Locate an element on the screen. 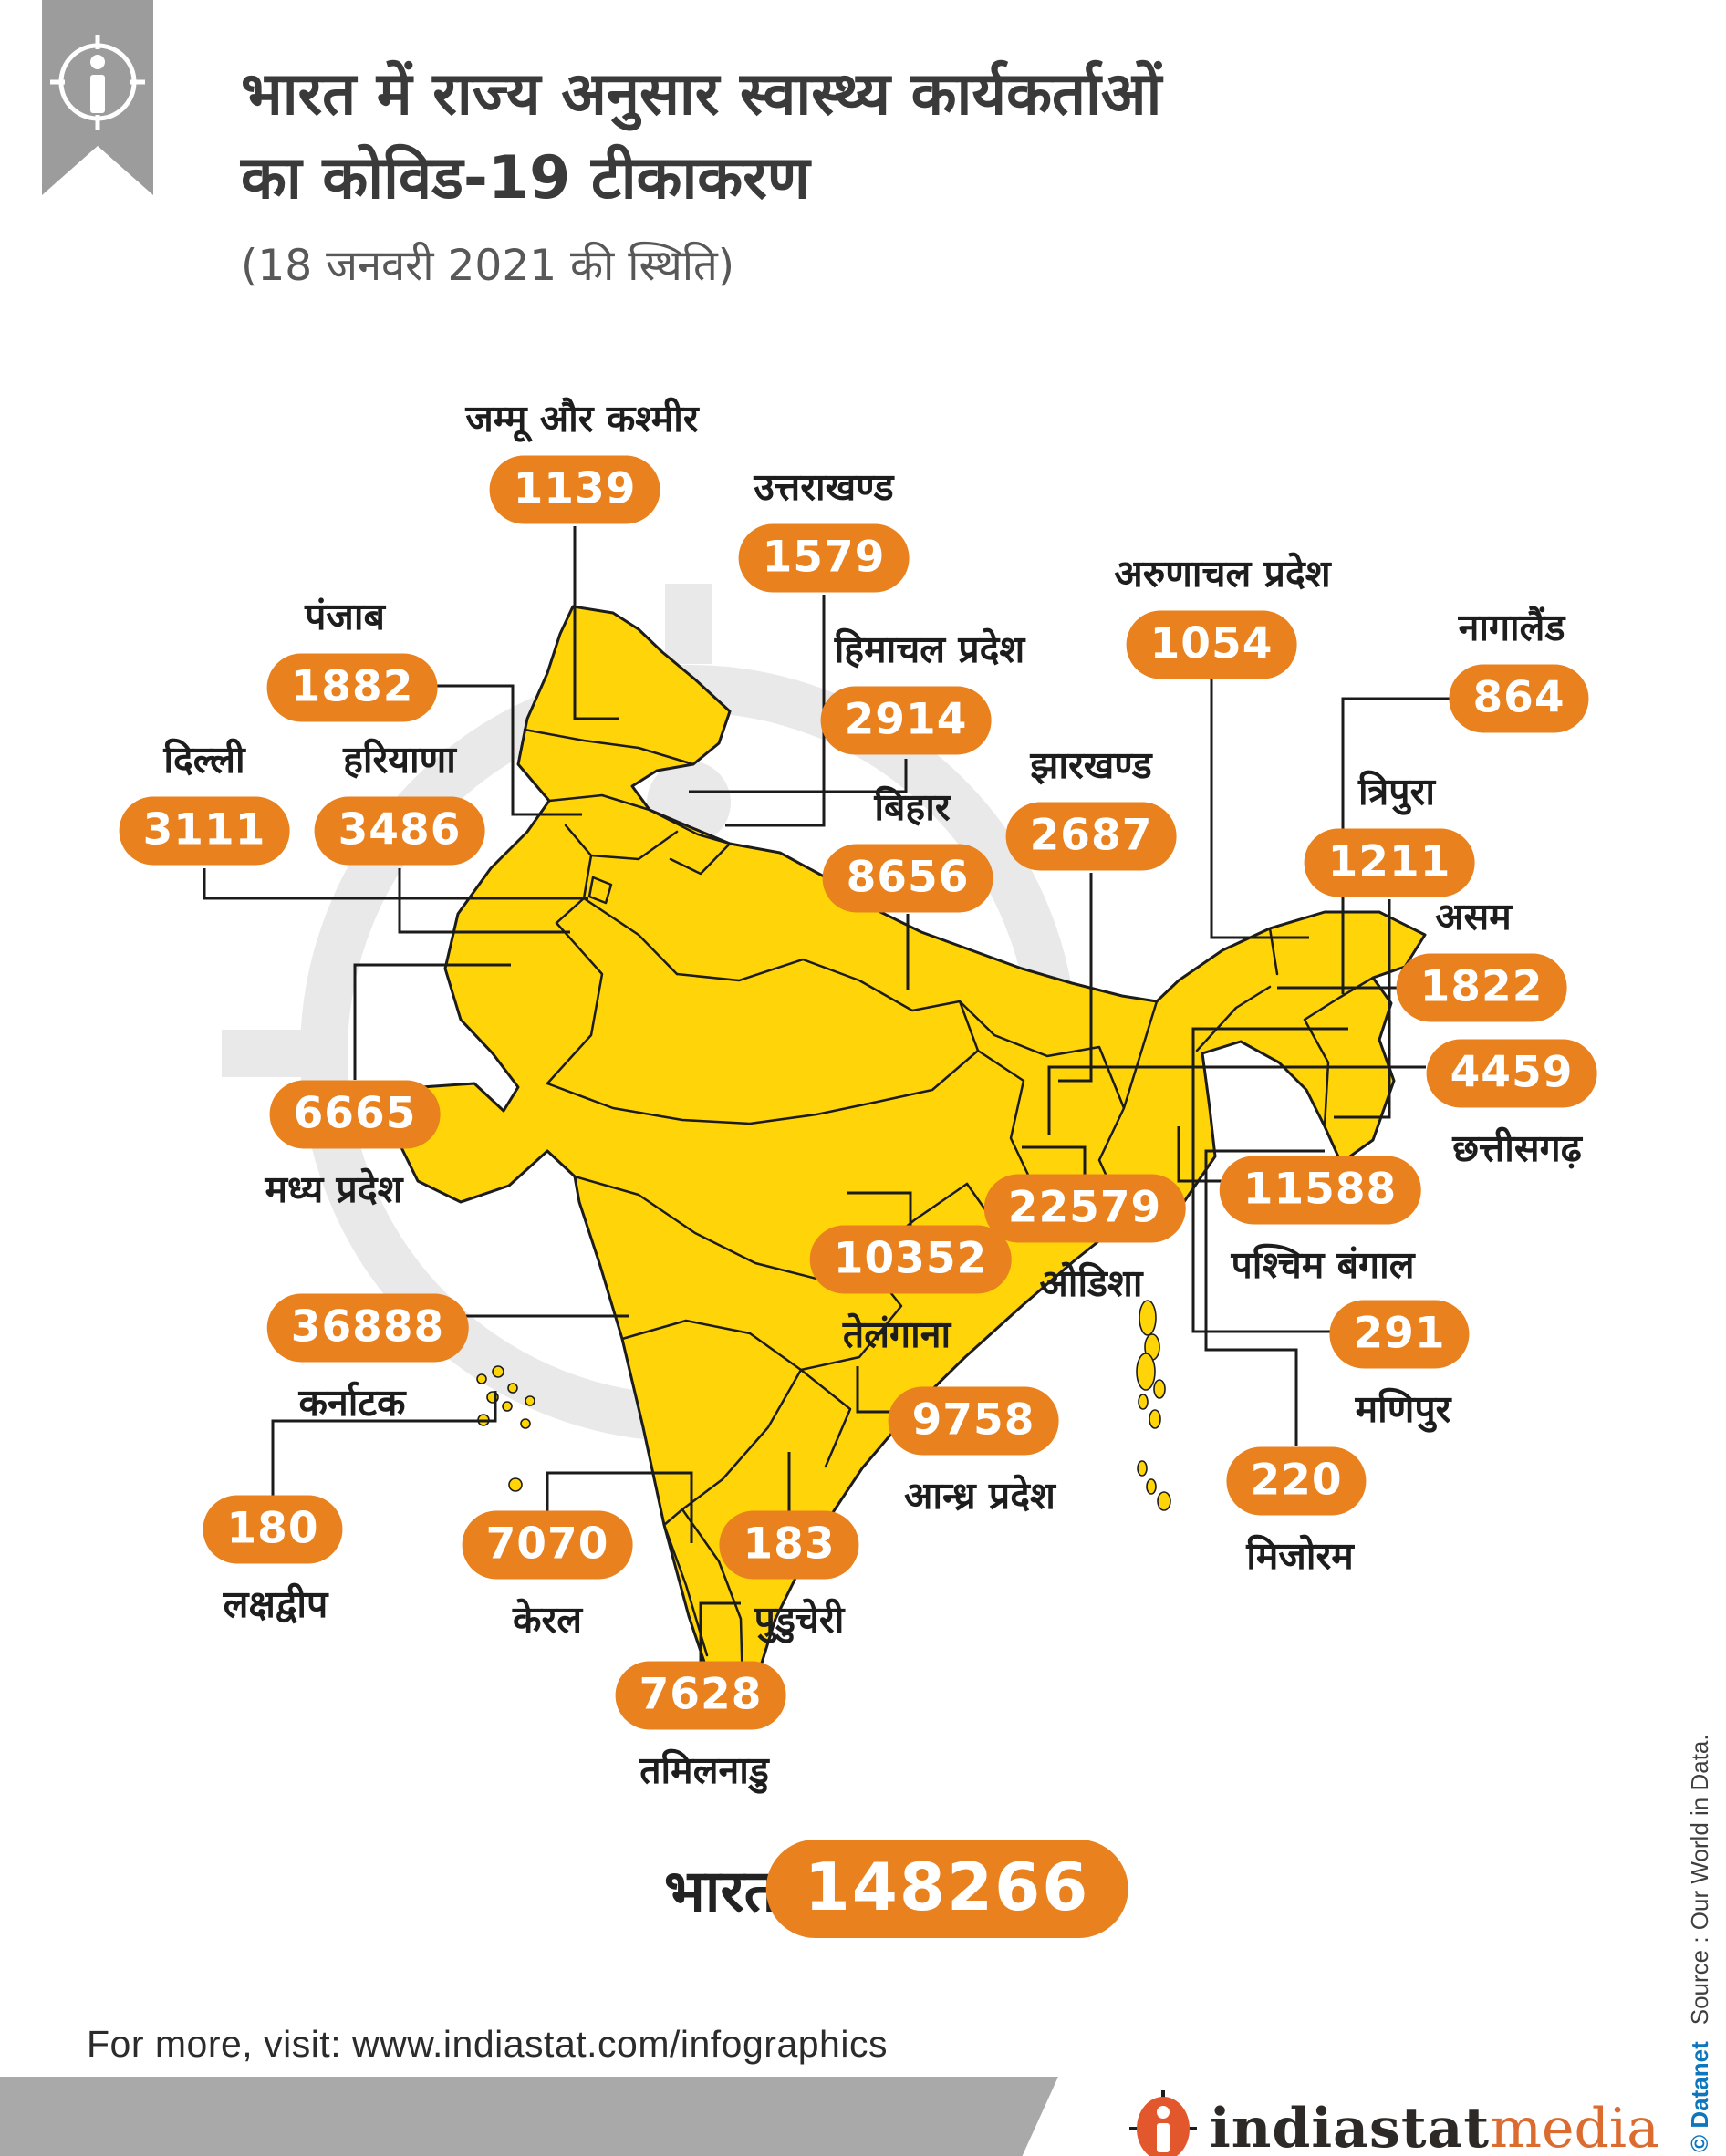  total-label: भारत is located at coordinates (720, 1892).